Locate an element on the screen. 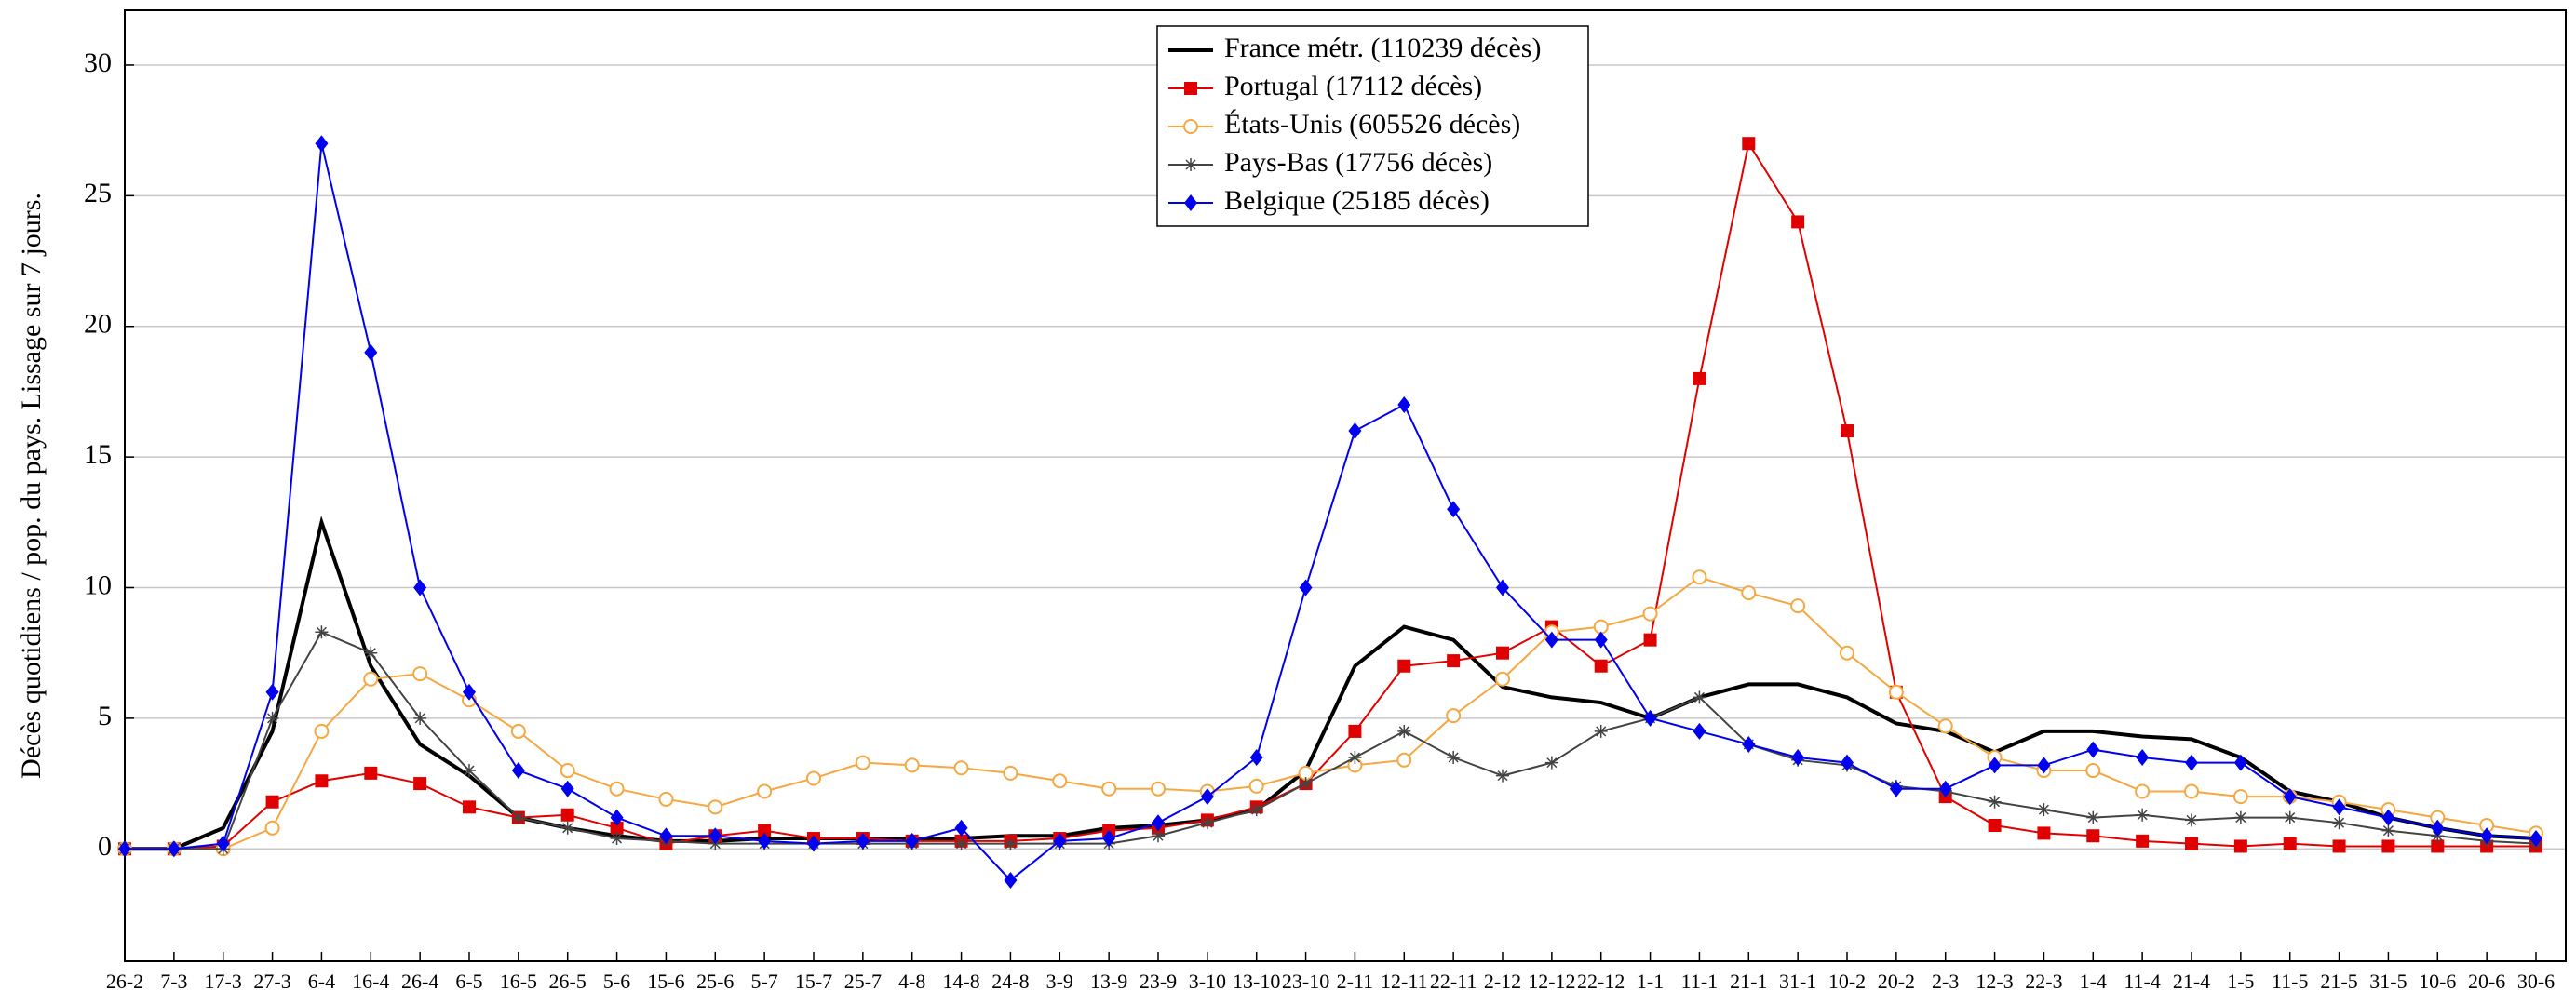  legend-box is located at coordinates (1372, 126).